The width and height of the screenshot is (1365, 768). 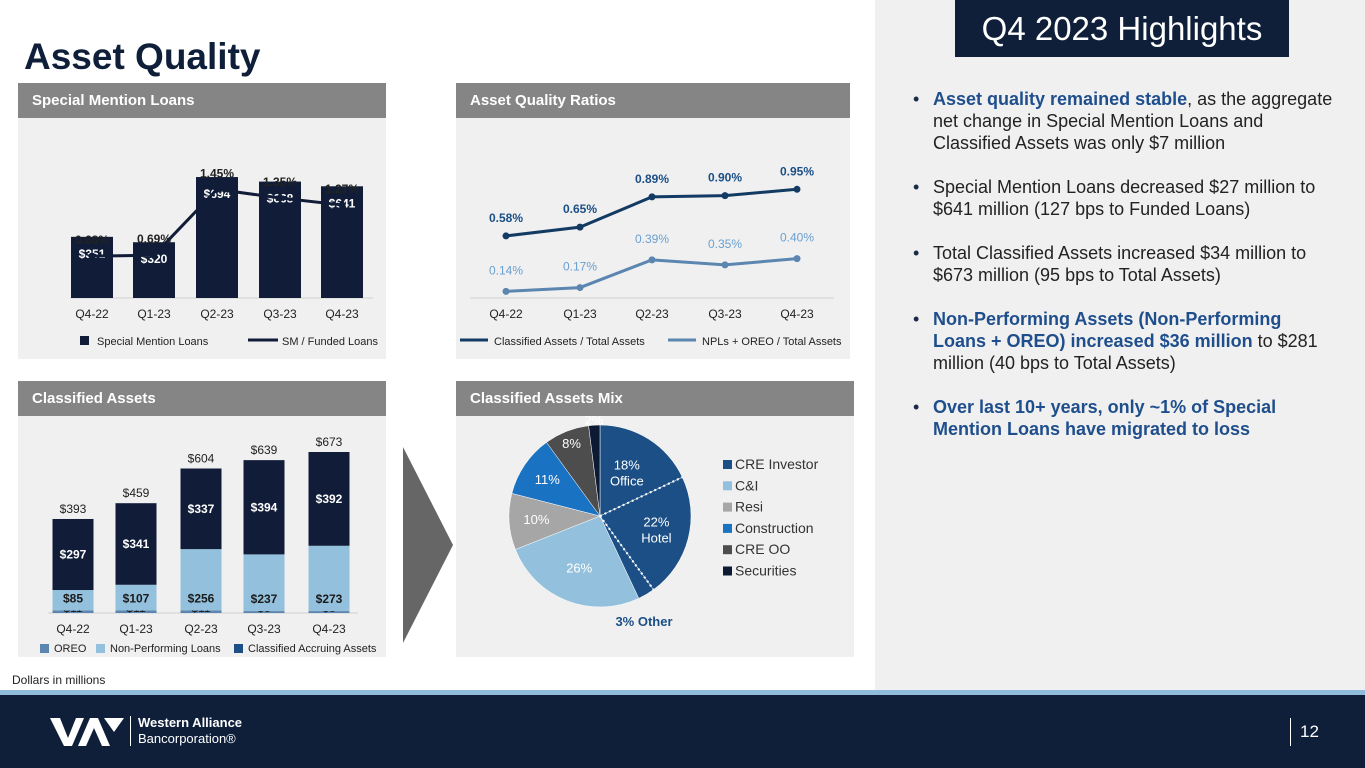 I want to click on line-npl-ratio, so click(x=651, y=275).